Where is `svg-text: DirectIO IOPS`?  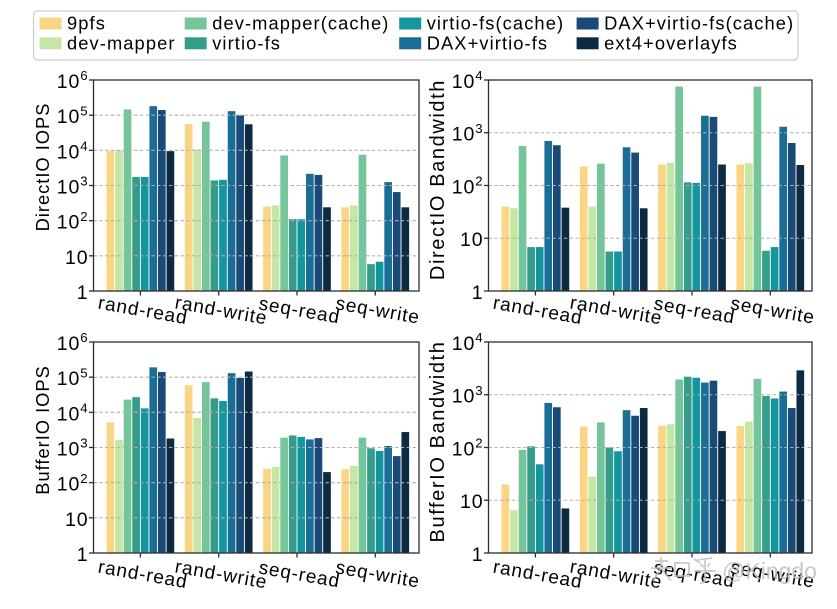
svg-text: DirectIO IOPS is located at coordinates (42, 167).